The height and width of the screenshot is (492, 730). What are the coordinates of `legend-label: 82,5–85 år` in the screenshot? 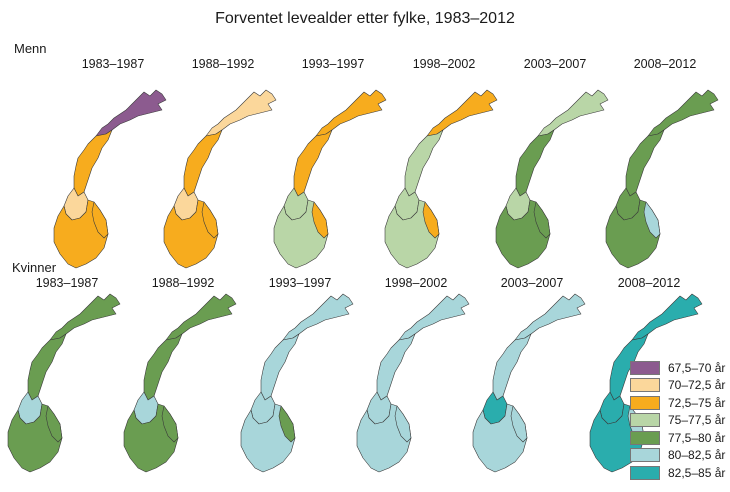 It's located at (697, 472).